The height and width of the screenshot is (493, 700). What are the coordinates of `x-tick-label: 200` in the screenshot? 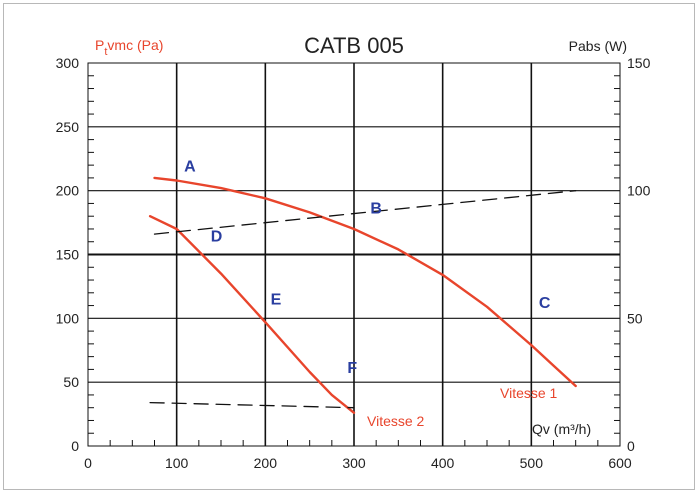 It's located at (266, 463).